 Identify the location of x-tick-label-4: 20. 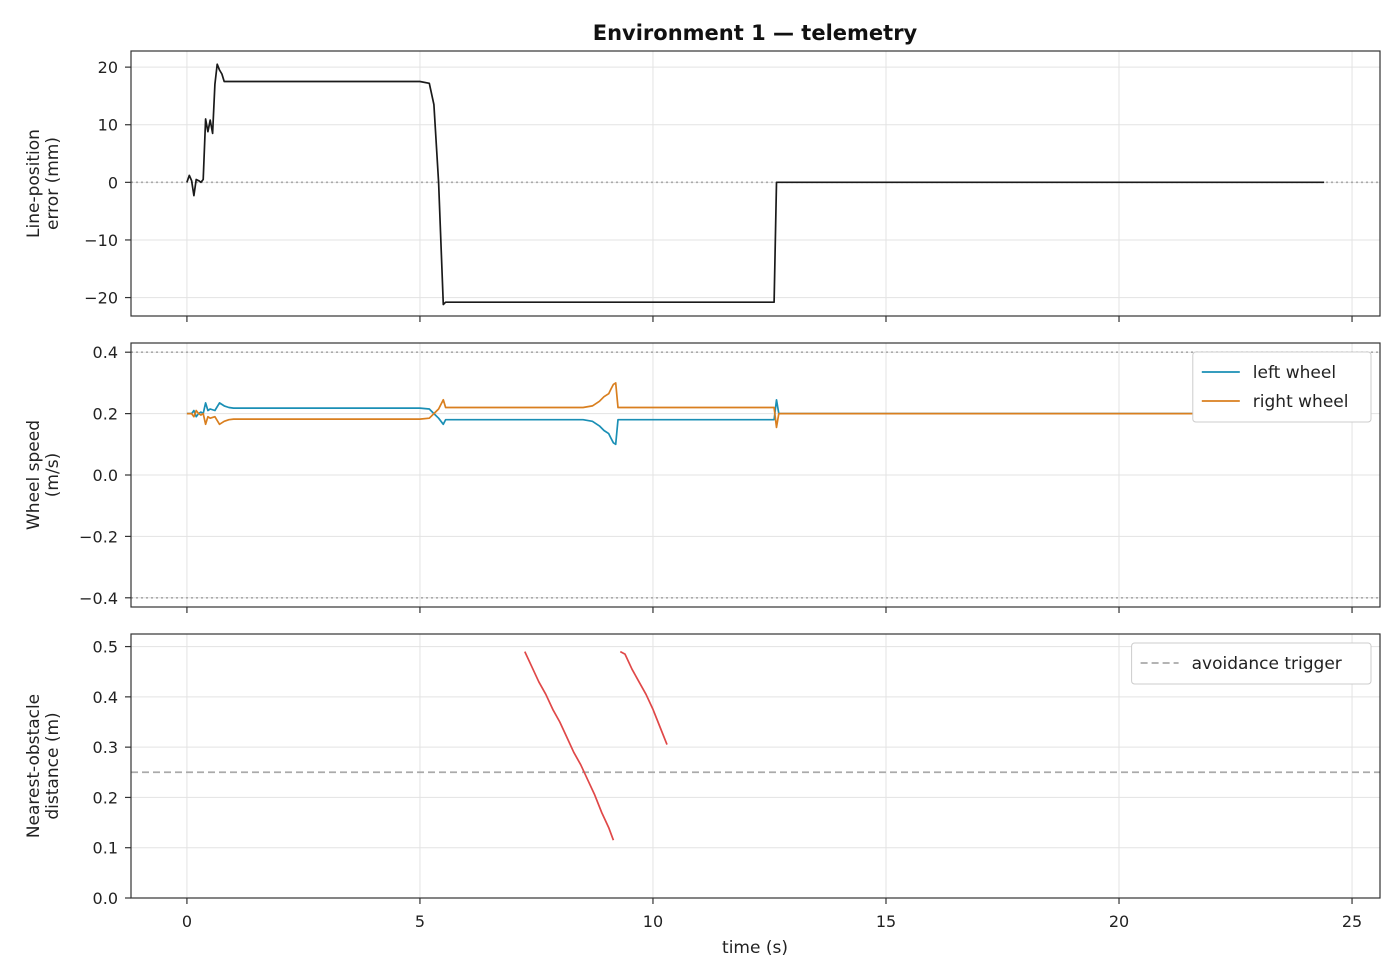
(1119, 921).